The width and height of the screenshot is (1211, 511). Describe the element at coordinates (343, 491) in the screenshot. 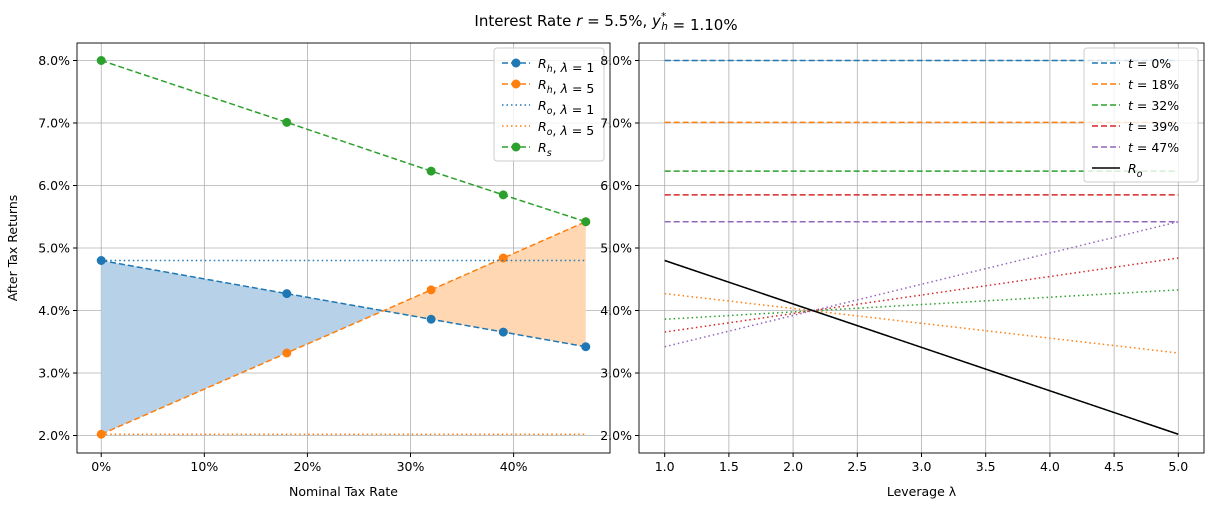

I see `x-axis-label: Nominal Tax Rate` at that location.